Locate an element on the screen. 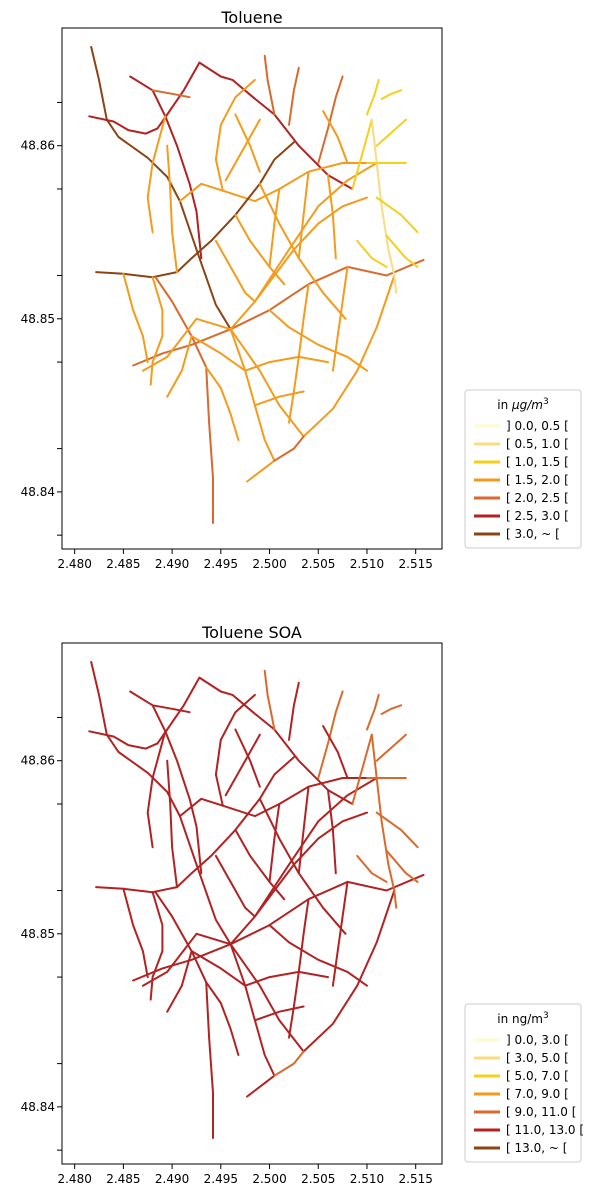 The image size is (589, 1194). panel-title: Toluene is located at coordinates (251, 17).